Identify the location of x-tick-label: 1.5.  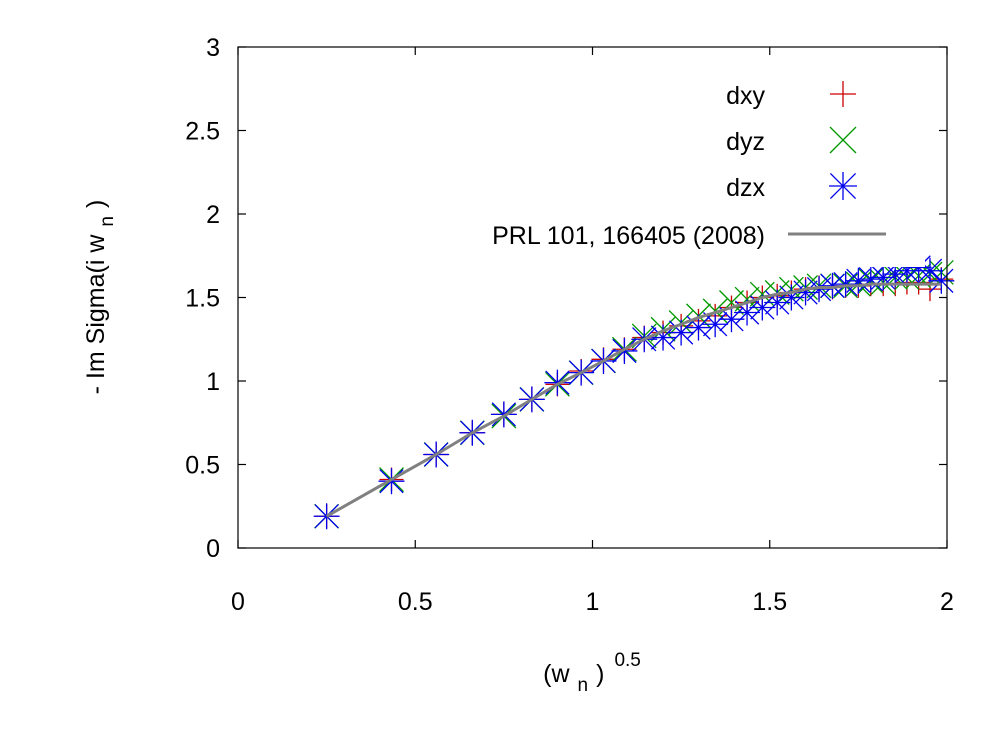
(769, 602).